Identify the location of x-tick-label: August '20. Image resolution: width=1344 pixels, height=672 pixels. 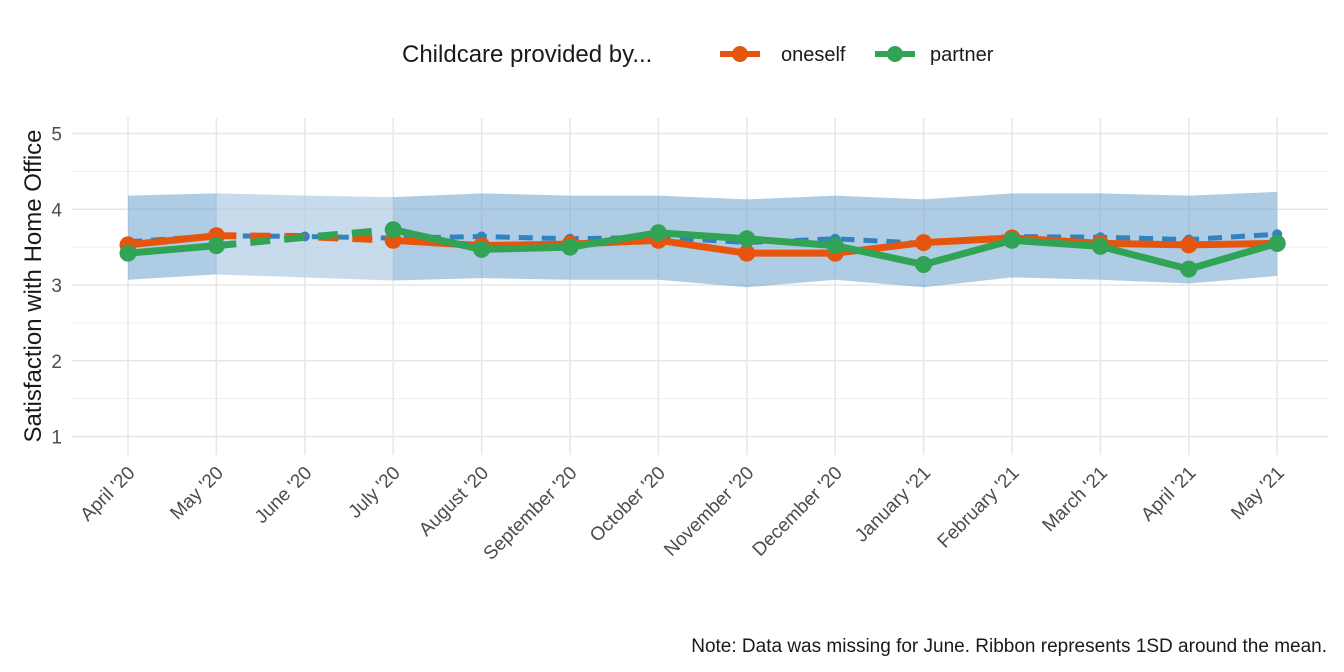
(454, 502).